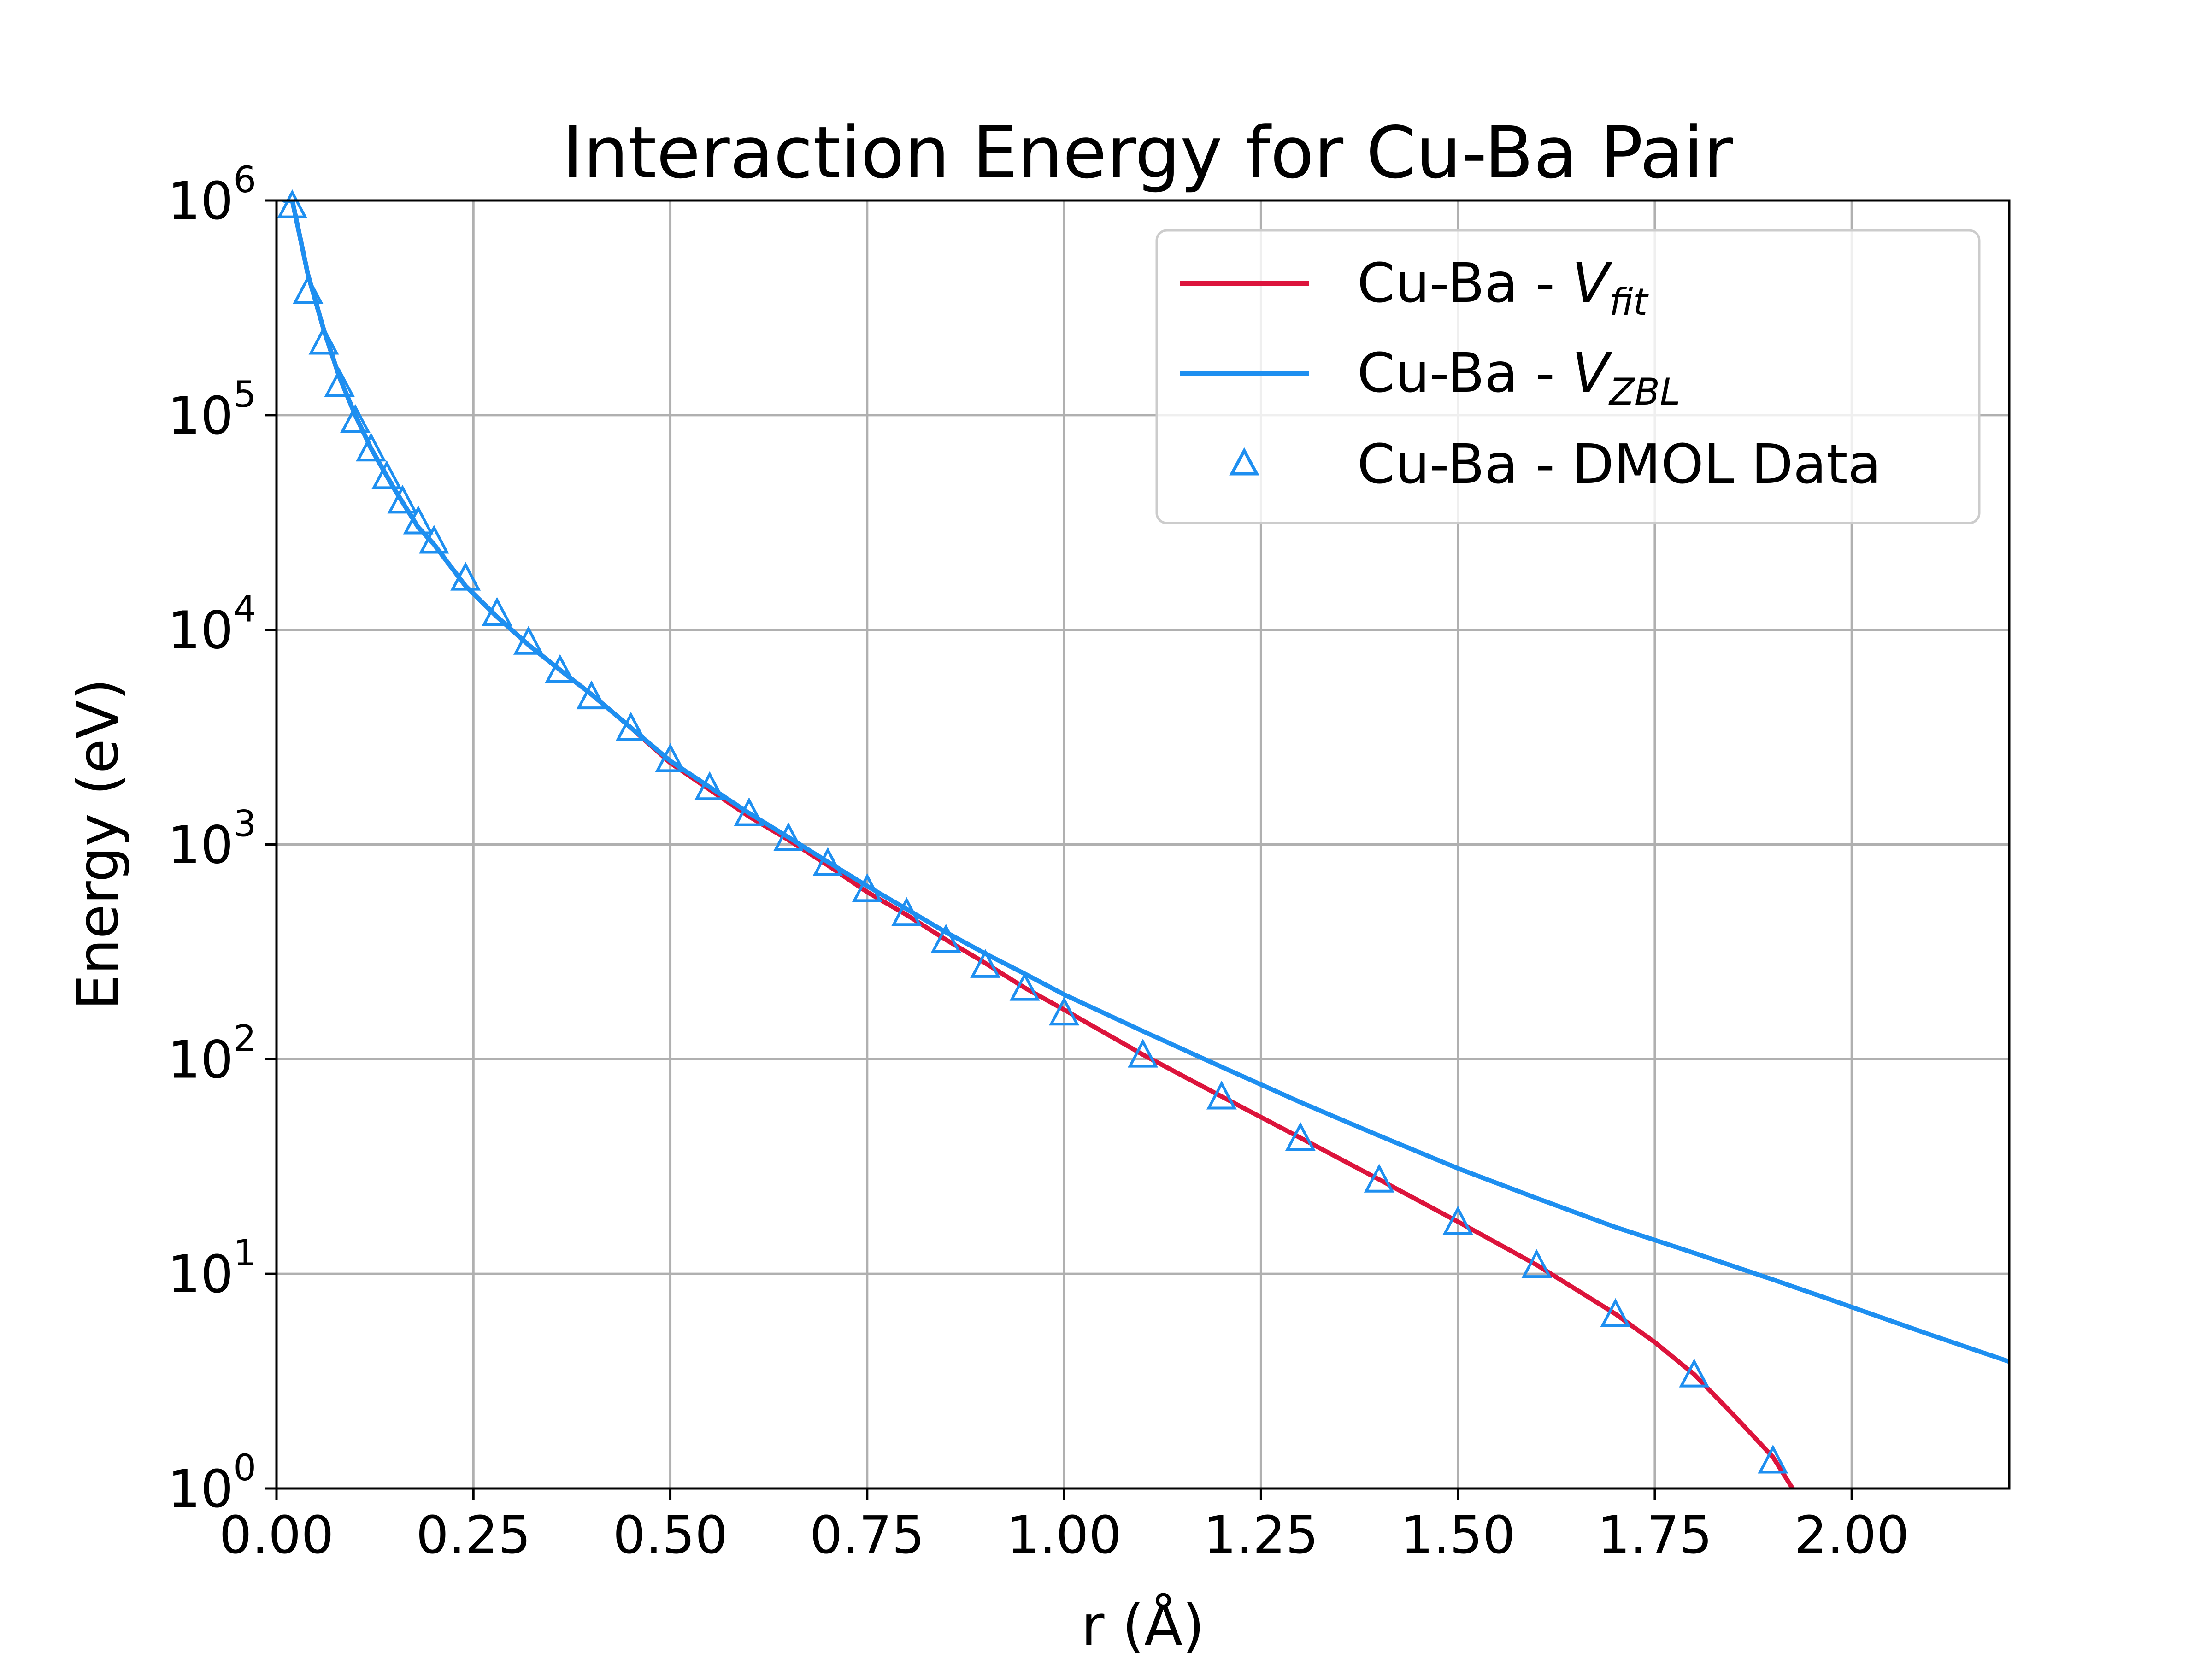 The image size is (2212, 1659). What do you see at coordinates (1726, 464) in the screenshot?
I see `legend-dmol-text: DMOL Data` at bounding box center [1726, 464].